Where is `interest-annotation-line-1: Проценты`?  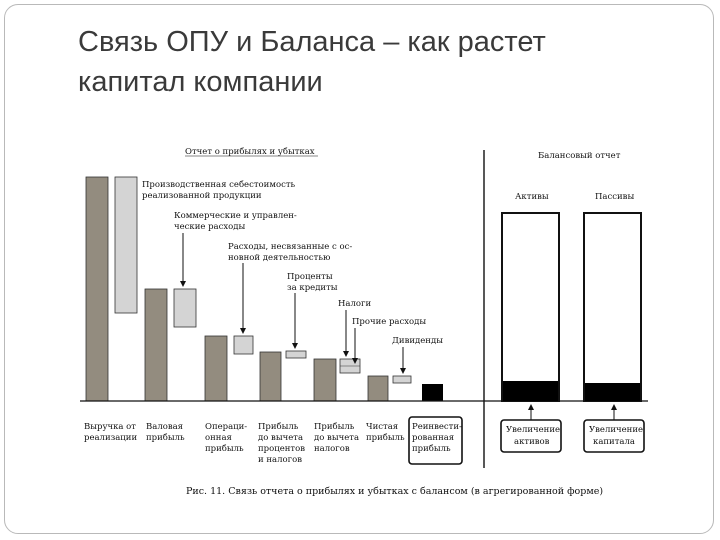
interest-annotation-line-1: Проценты is located at coordinates (310, 277).